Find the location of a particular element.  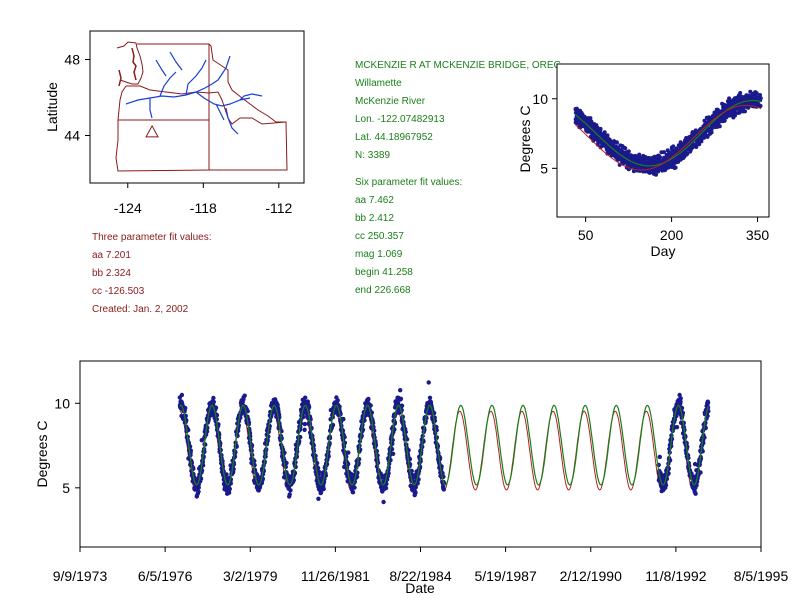

six-param-header: Six parameter fit values: is located at coordinates (409, 182).